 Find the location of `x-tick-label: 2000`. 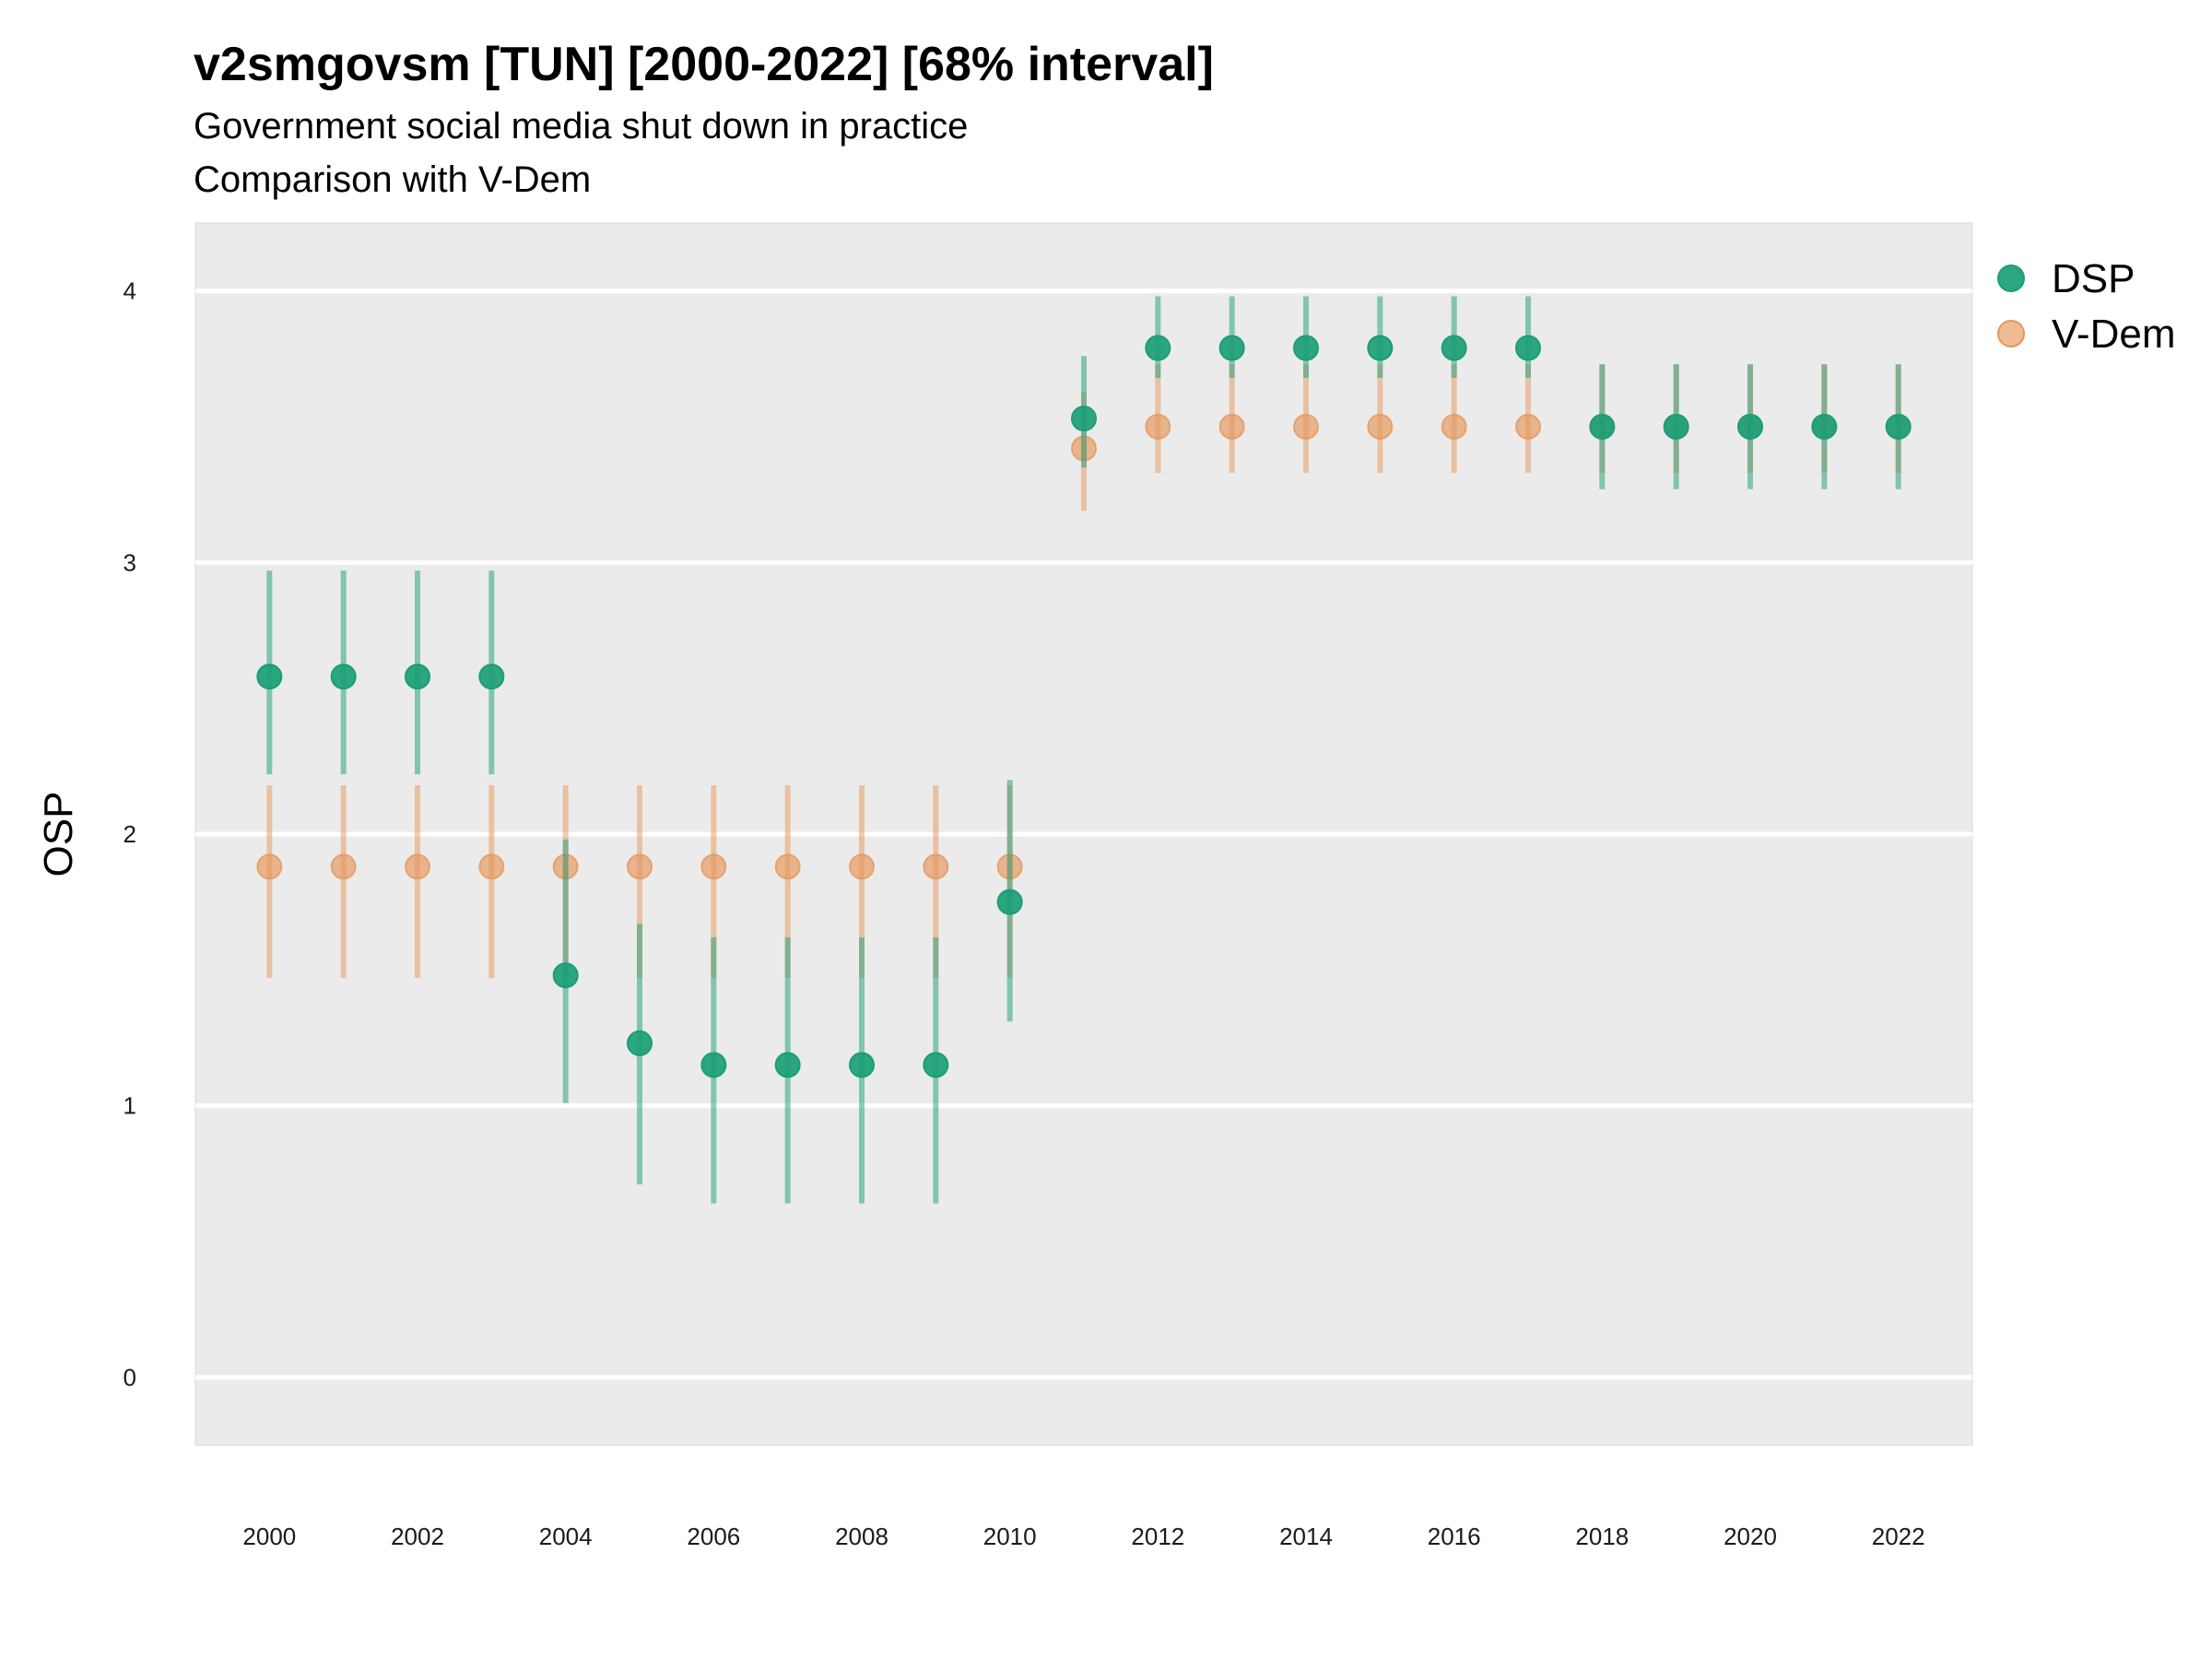

x-tick-label: 2000 is located at coordinates (269, 1536).